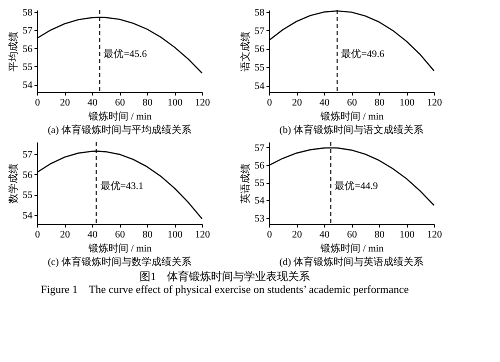 This screenshot has height=362, width=500. What do you see at coordinates (351, 130) in the screenshot?
I see `text: (b) 体育锻炼时间与语文成绩关系` at bounding box center [351, 130].